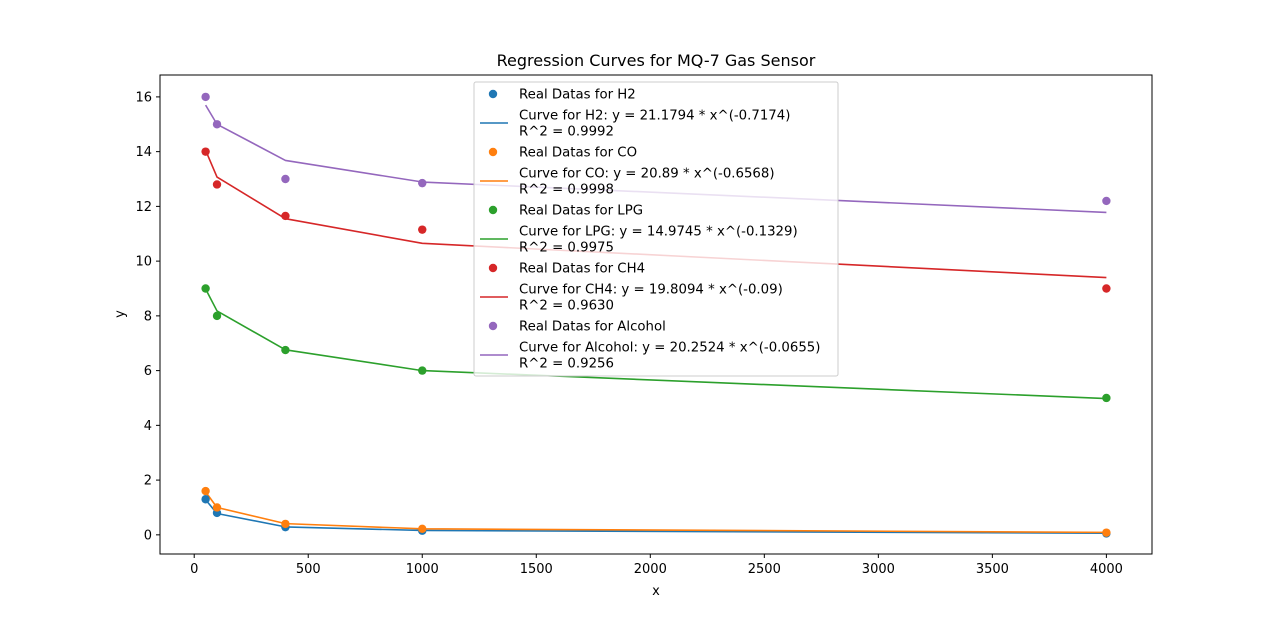 The image size is (1280, 623). I want to click on x-tick-label: 500, so click(308, 569).